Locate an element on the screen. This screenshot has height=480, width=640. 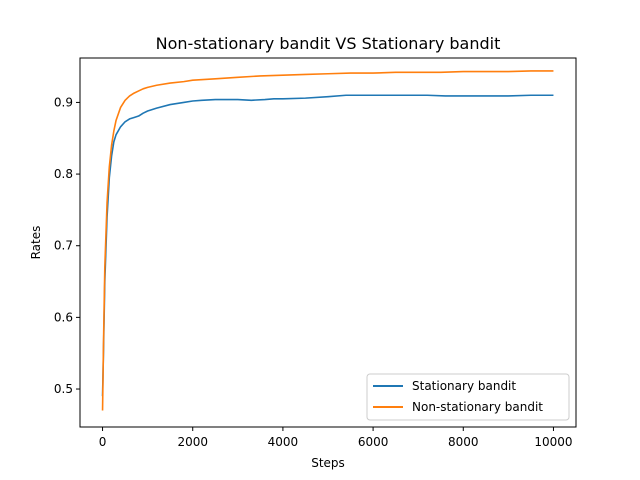
y-tick-label: 0.6 is located at coordinates (63, 317).